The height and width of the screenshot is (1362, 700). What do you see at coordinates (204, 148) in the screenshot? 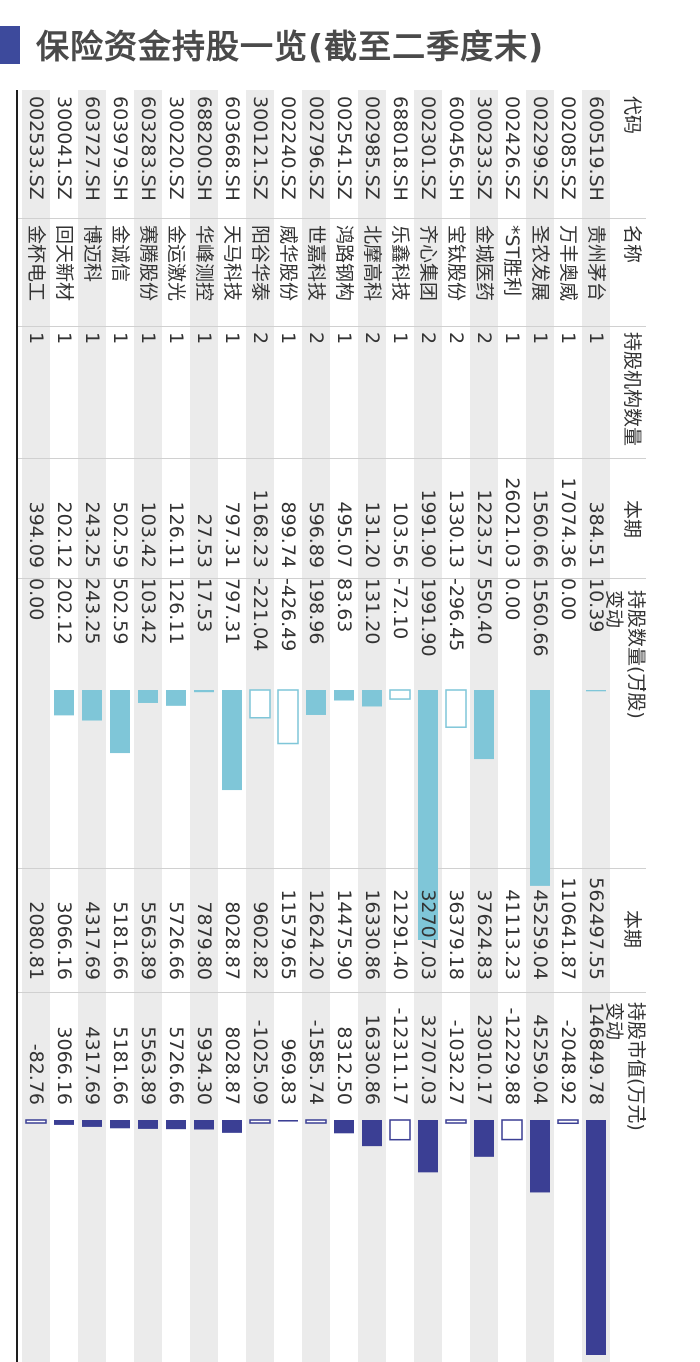
I see `stock-code: 688200.SH` at bounding box center [204, 148].